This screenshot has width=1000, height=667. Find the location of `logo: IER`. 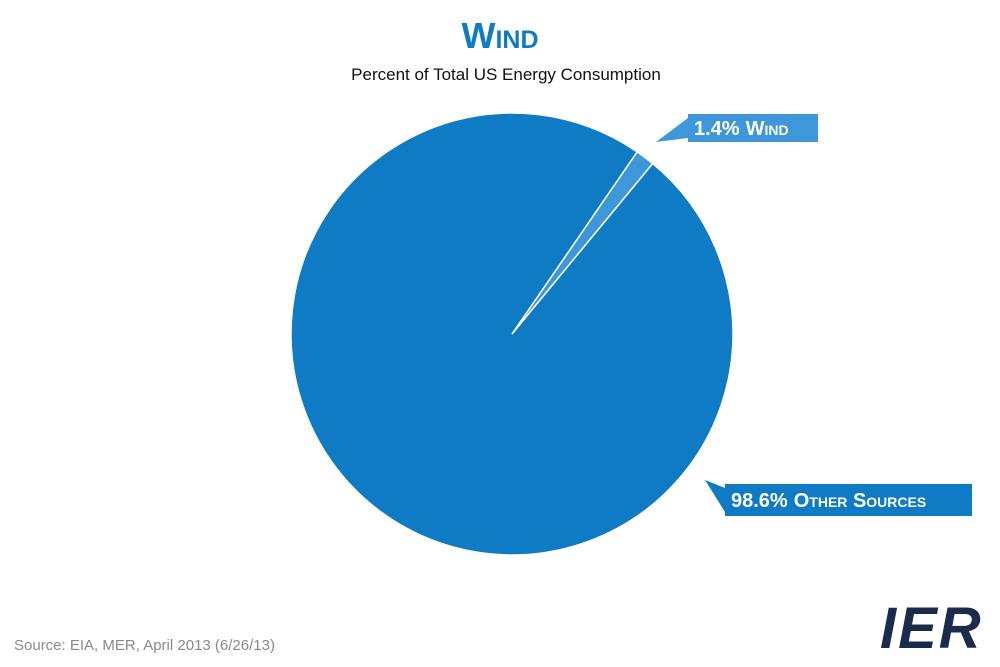

logo: IER is located at coordinates (931, 628).